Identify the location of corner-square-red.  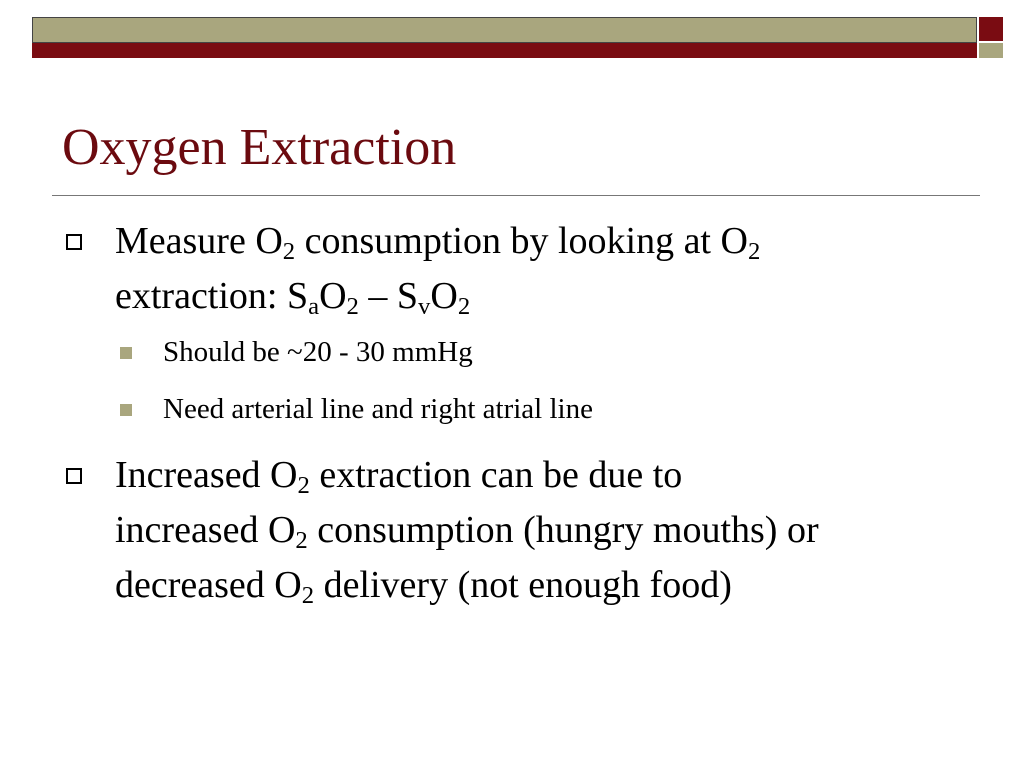
(991, 29).